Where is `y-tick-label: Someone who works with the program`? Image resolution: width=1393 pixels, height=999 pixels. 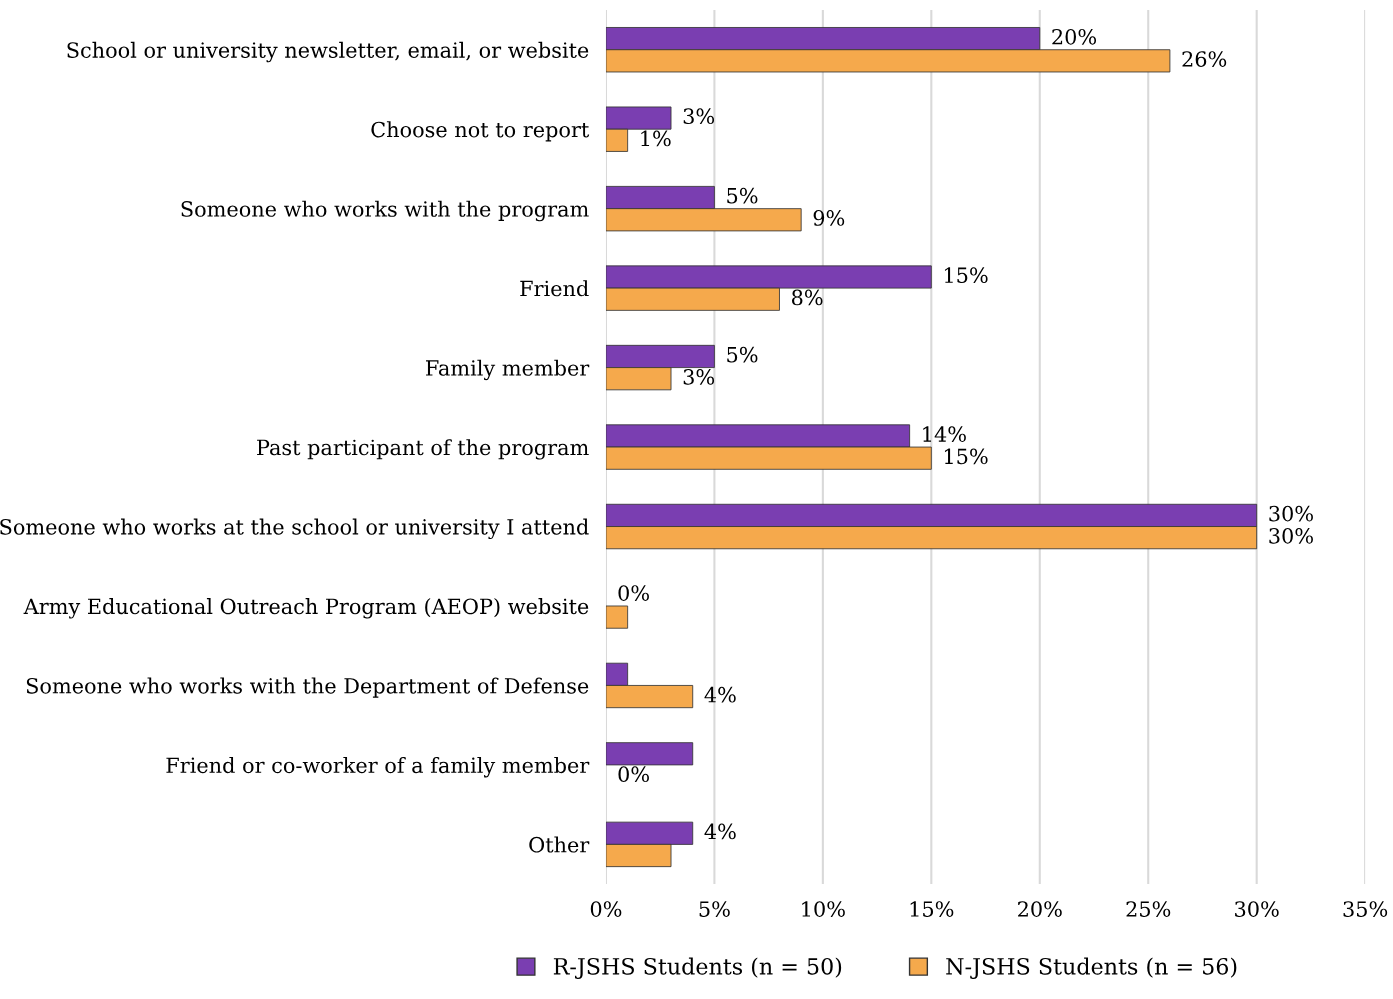
y-tick-label: Someone who works with the program is located at coordinates (385, 211).